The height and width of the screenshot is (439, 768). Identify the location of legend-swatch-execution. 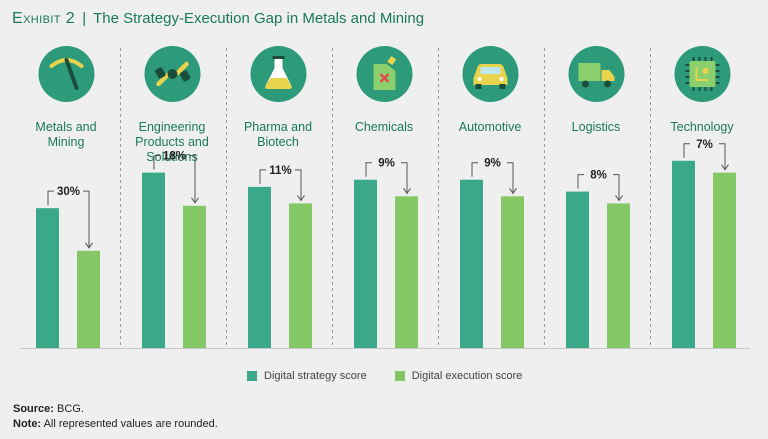
(399, 376).